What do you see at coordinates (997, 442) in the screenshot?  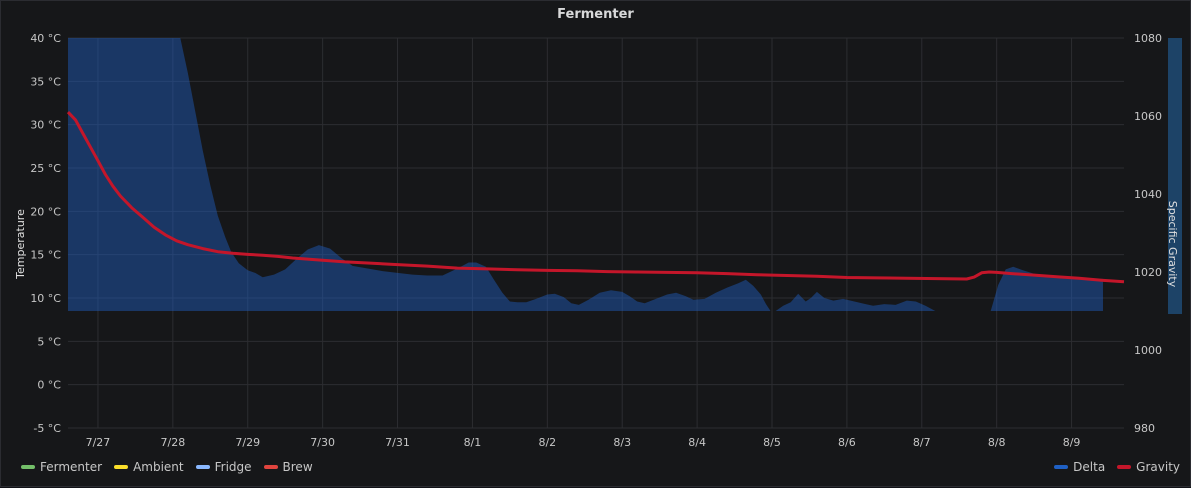 I see `x-tick-label: 8/8` at bounding box center [997, 442].